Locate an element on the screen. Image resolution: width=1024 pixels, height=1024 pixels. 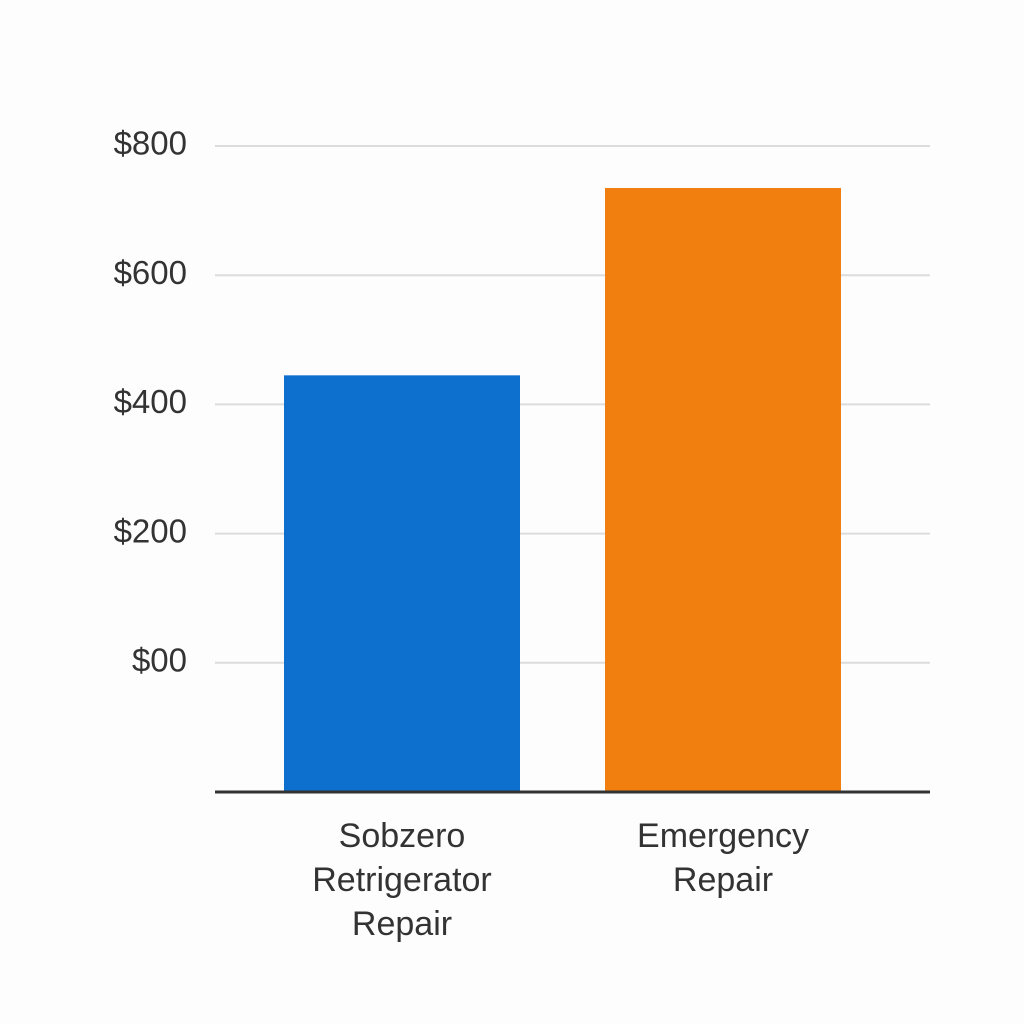
y-tick-label: $200 is located at coordinates (150, 530).